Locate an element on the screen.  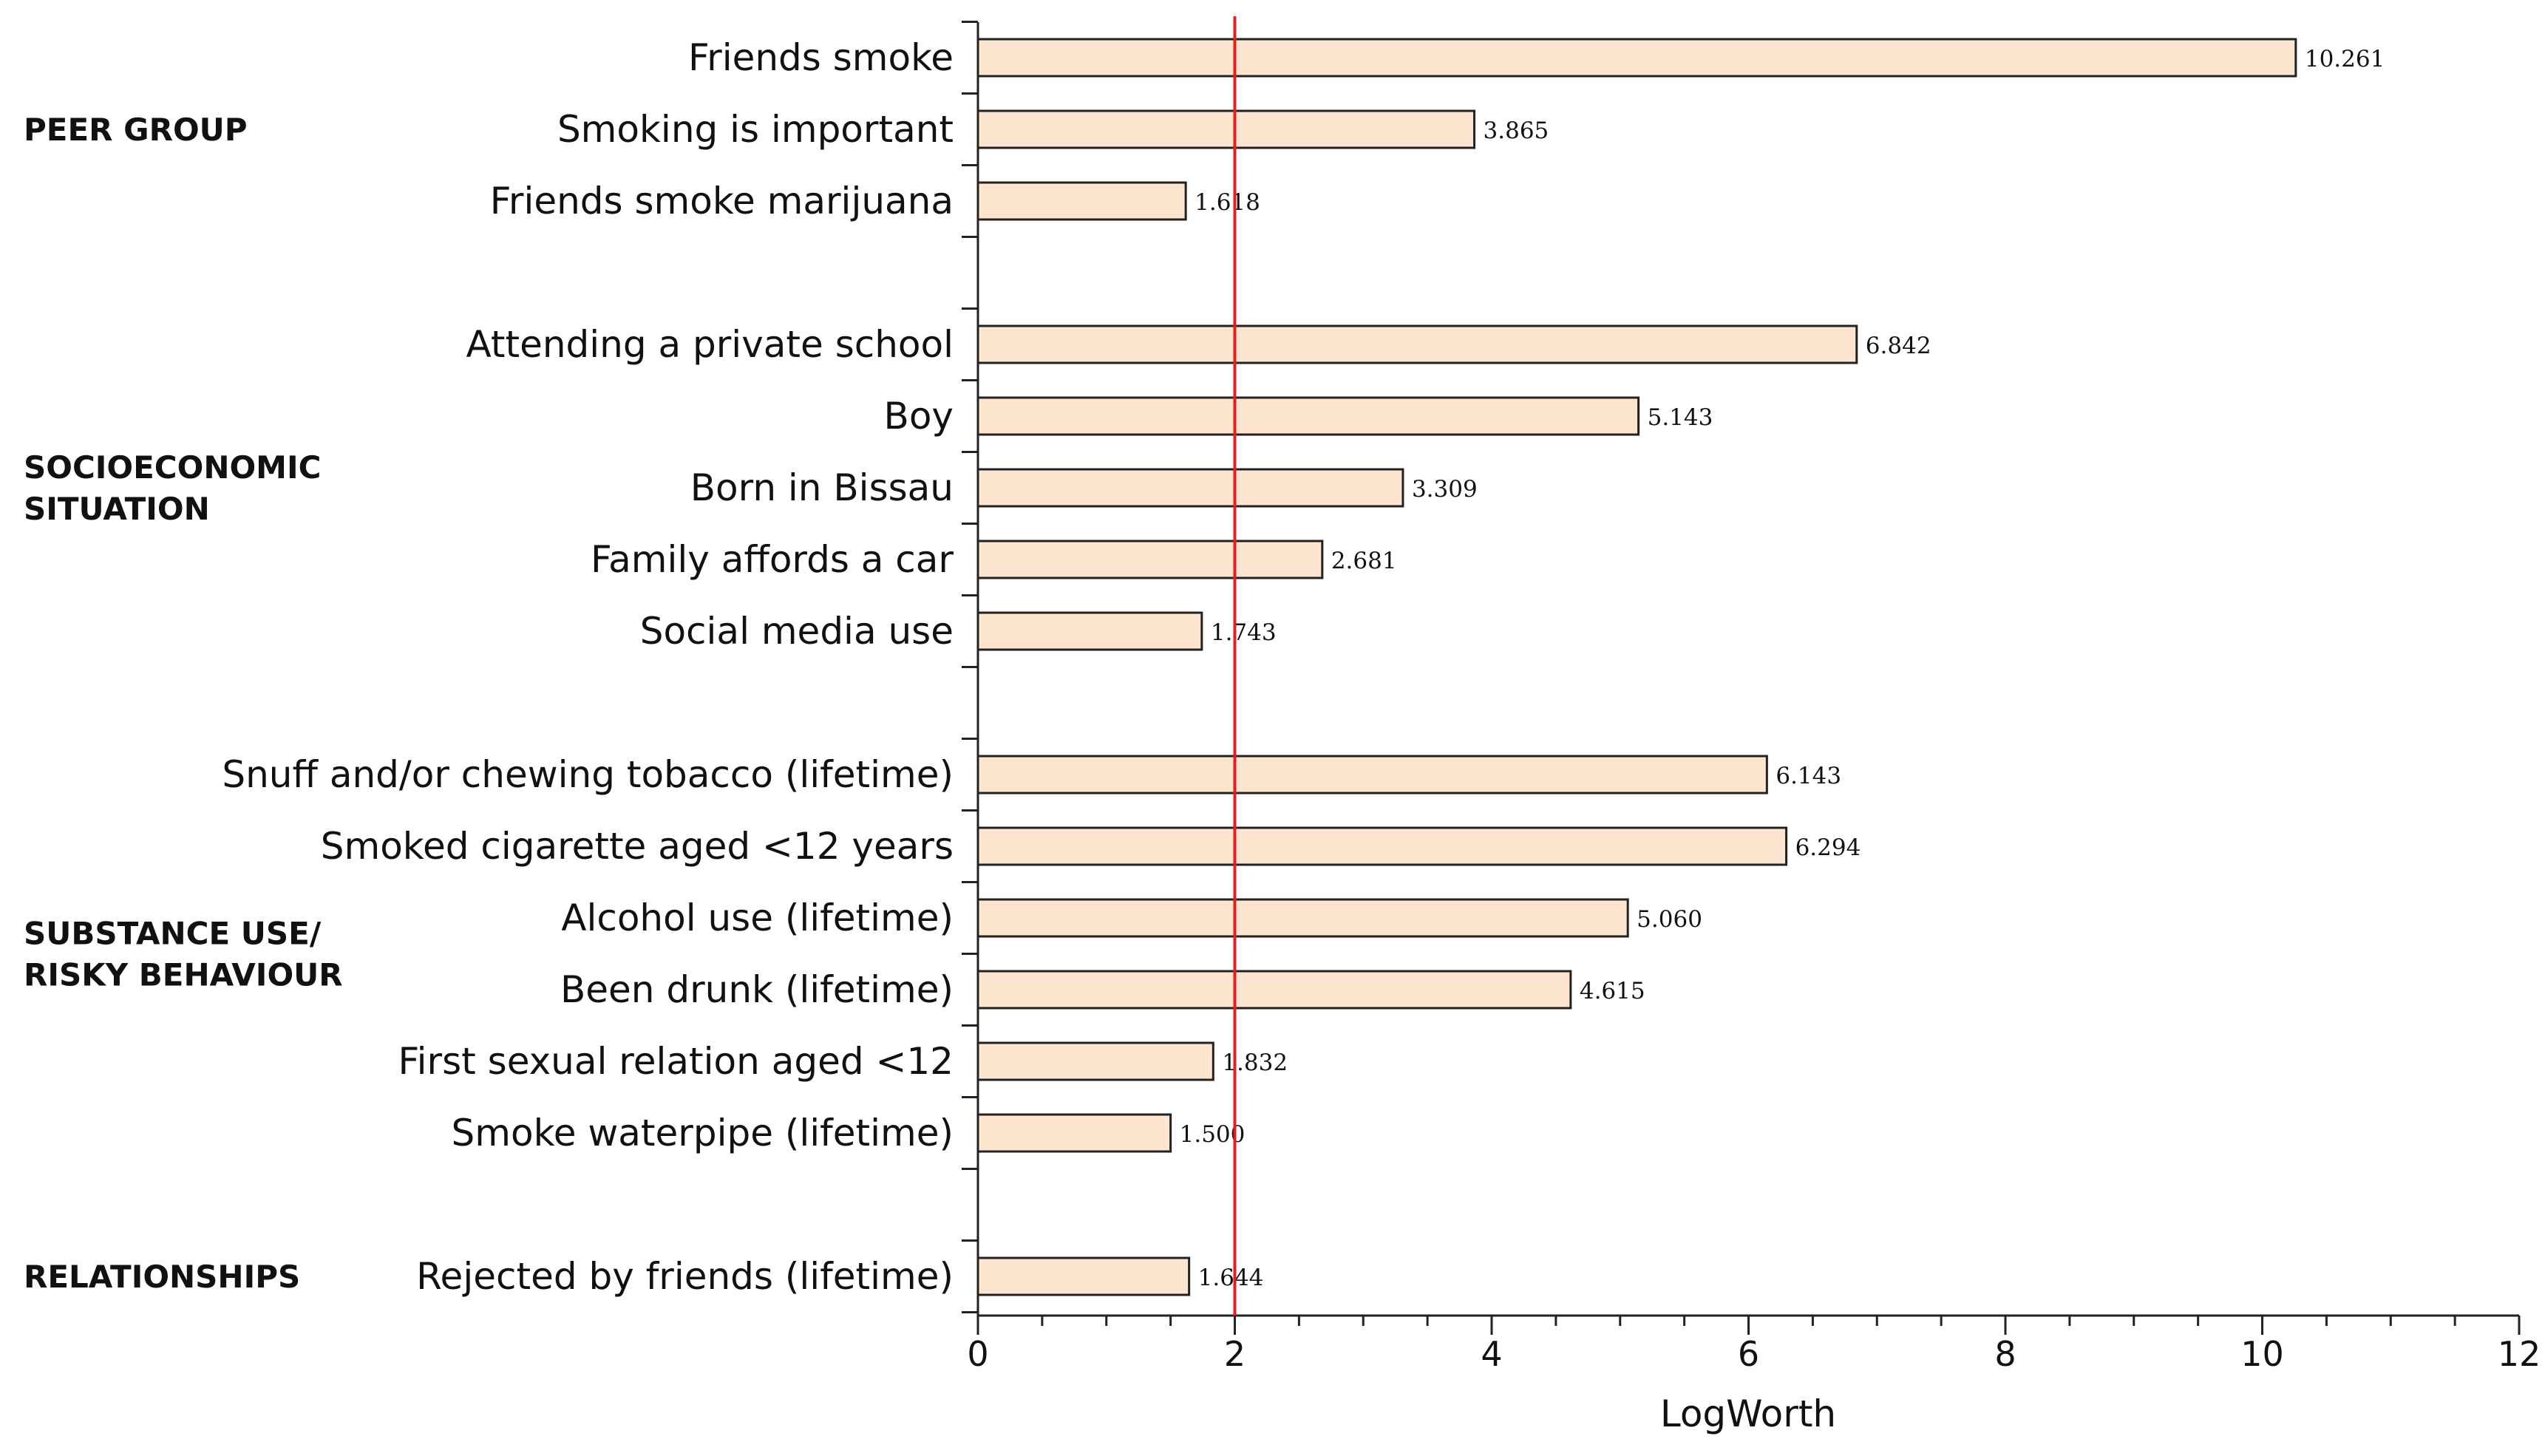
category-label: Smoking is important is located at coordinates (756, 129).